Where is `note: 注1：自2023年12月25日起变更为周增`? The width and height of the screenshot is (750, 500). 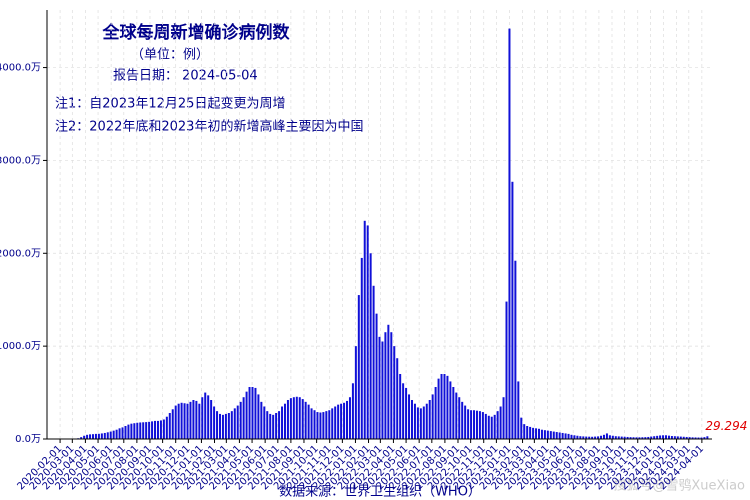
note: 注1：自2023年12月25日起变更为周增 is located at coordinates (170, 104).